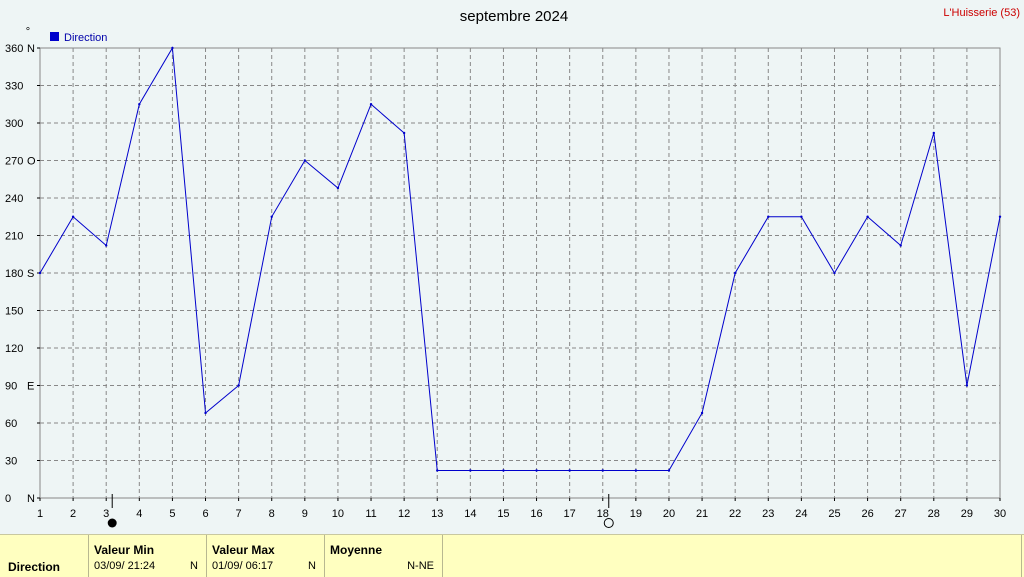  I want to click on y-tick-label: 90, so click(11, 387).